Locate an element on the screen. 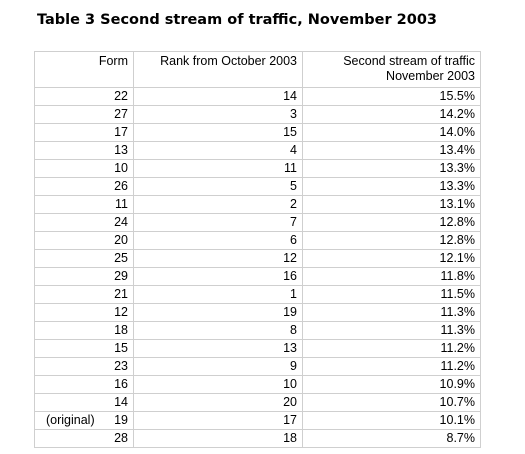  share-cell: 14.0% is located at coordinates (391, 132).